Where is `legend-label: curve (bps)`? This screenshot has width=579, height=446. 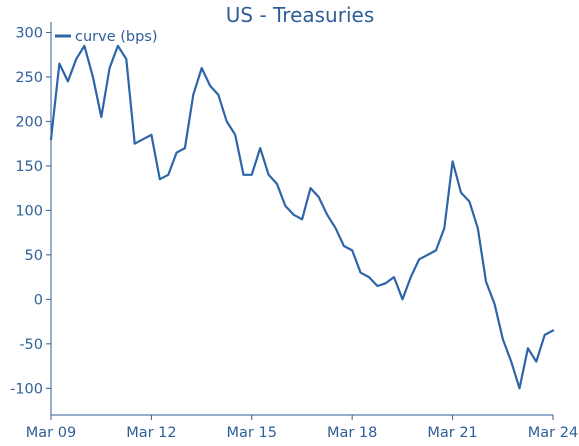 legend-label: curve (bps) is located at coordinates (116, 37).